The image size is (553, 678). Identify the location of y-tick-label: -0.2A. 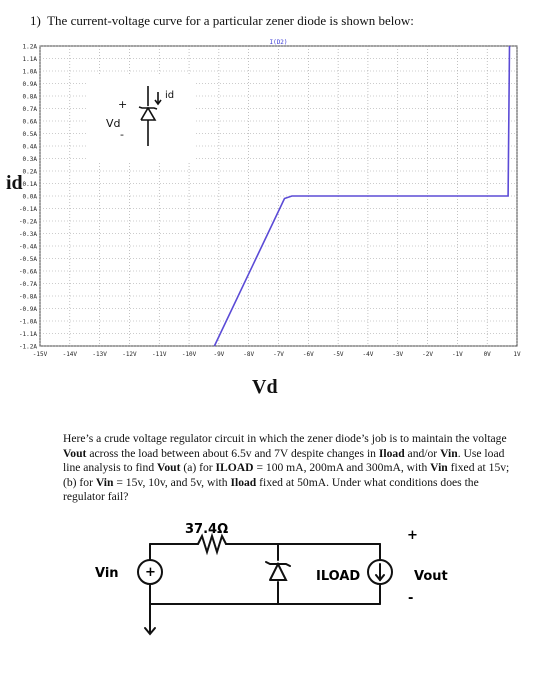
(28, 222).